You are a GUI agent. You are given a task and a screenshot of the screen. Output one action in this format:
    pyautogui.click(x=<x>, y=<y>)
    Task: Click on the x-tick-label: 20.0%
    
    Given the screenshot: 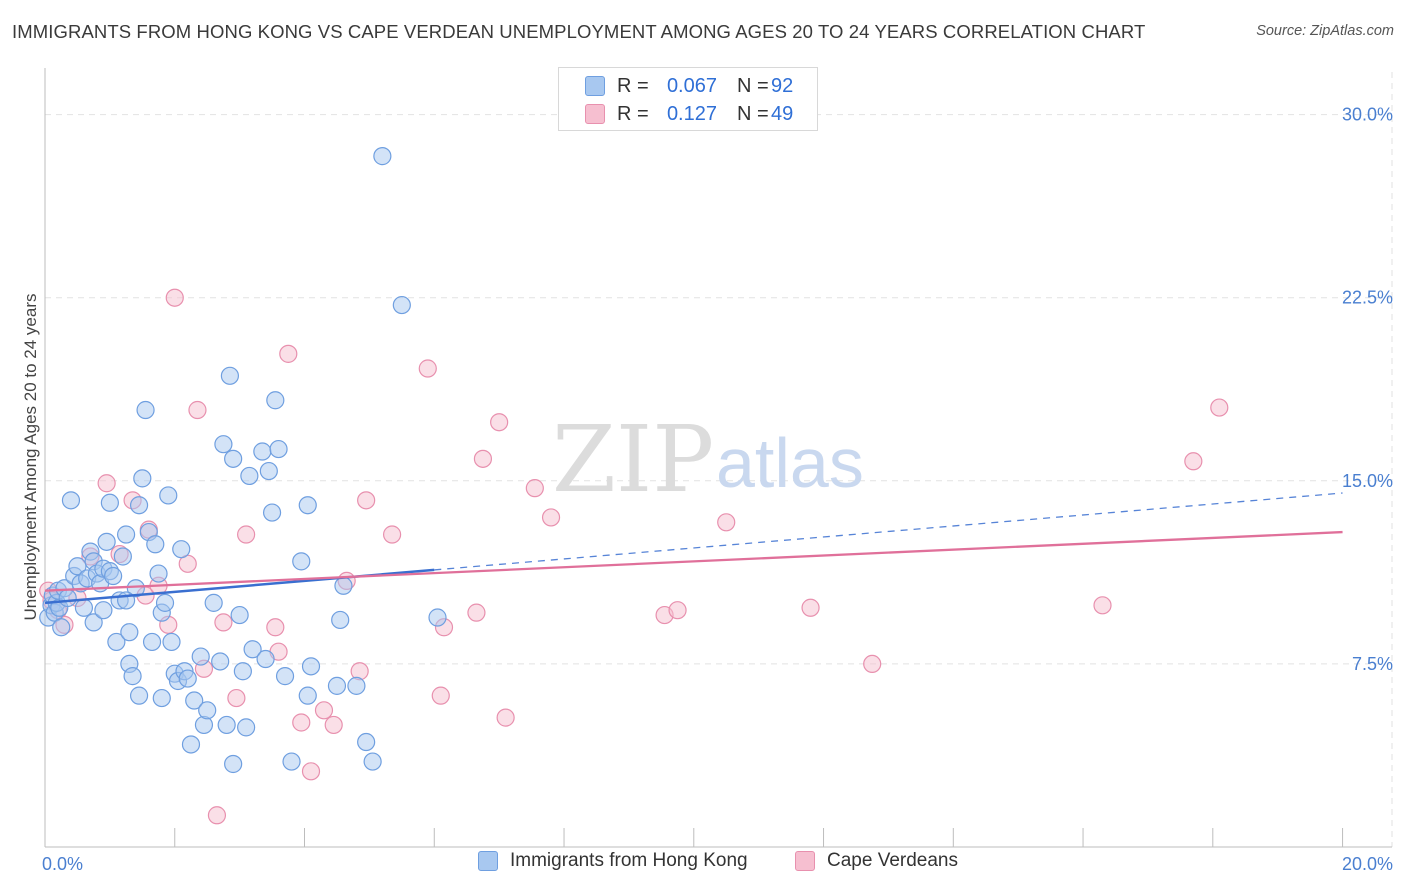 What is the action you would take?
    pyautogui.click(x=1367, y=864)
    